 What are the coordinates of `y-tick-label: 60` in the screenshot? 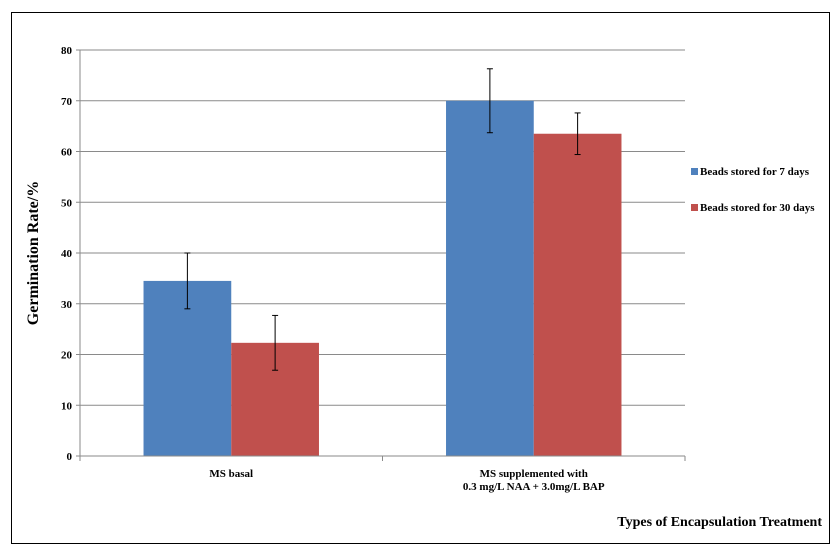 It's located at (67, 153).